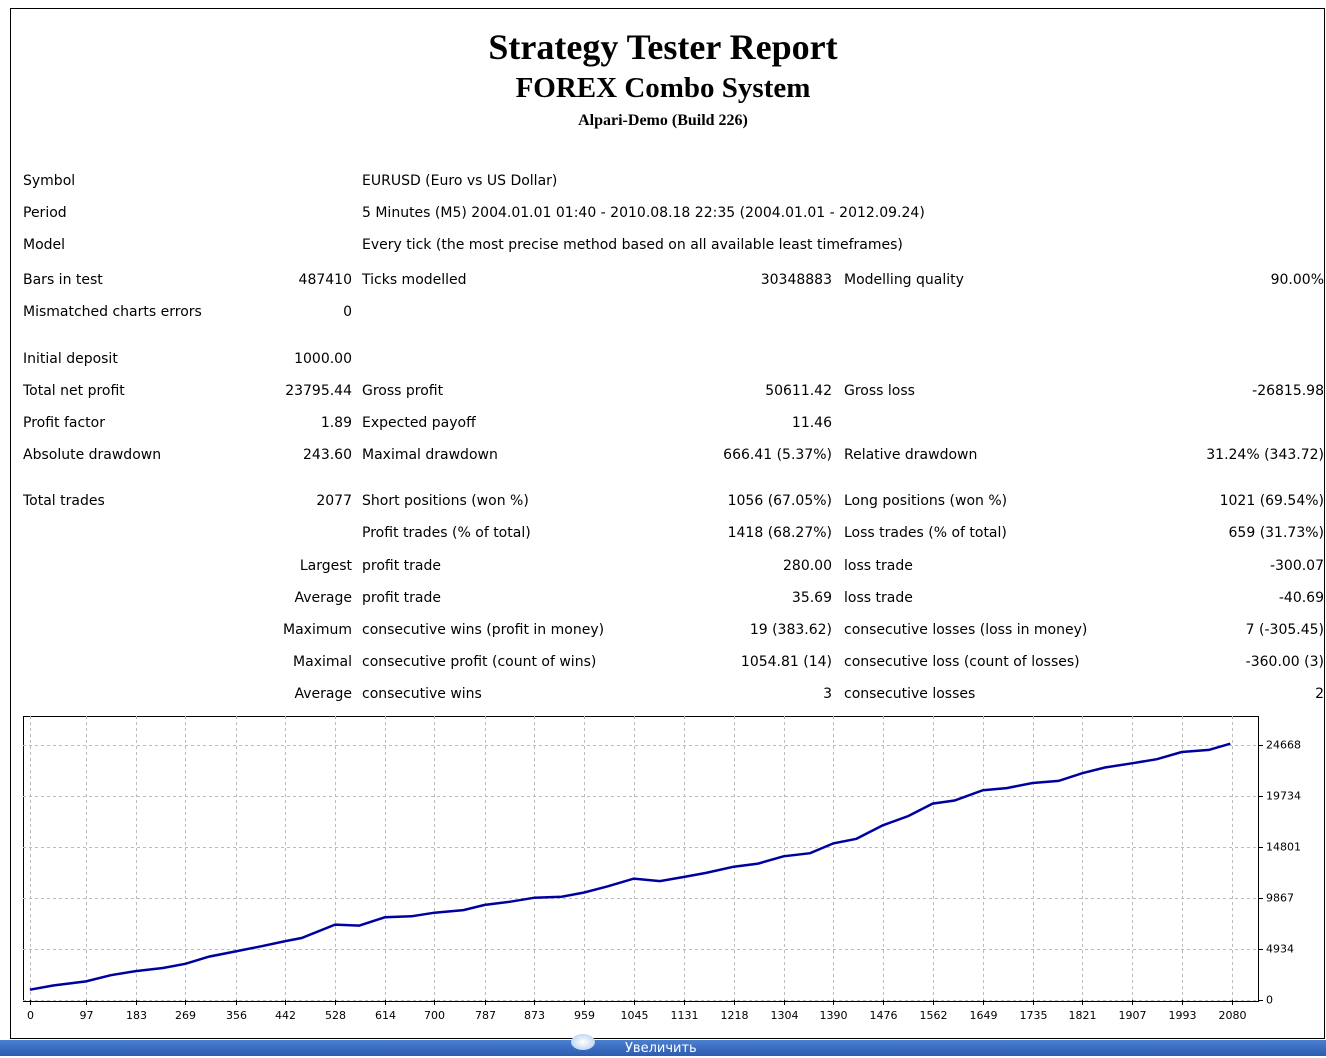  Describe the element at coordinates (44, 245) in the screenshot. I see `table-cell: Model` at that location.